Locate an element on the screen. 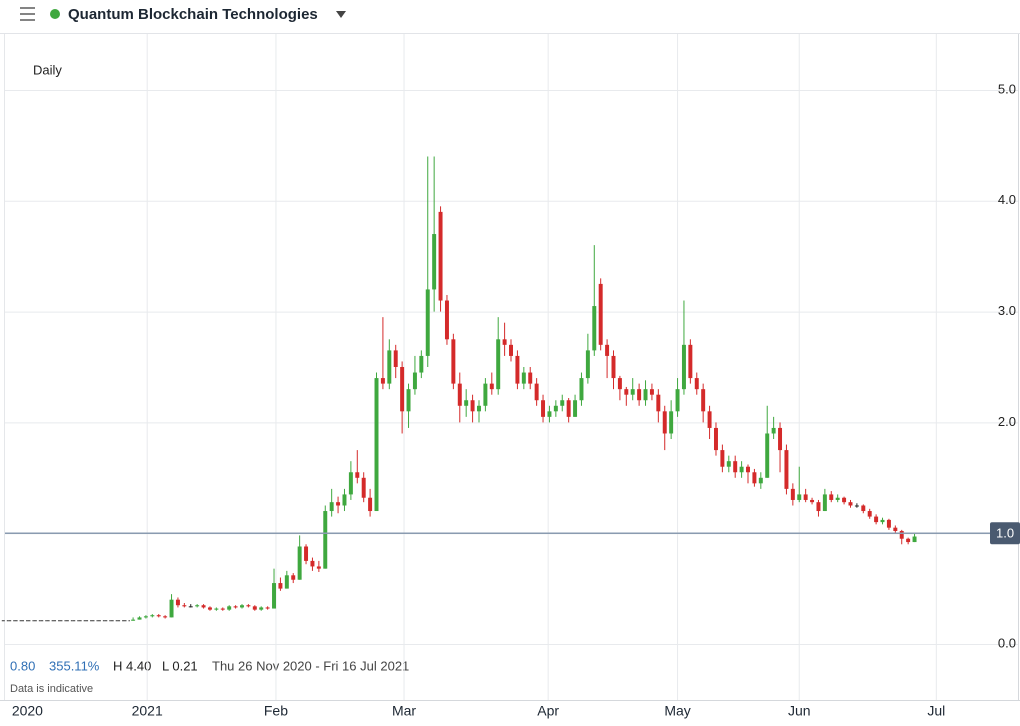 Image resolution: width=1020 pixels, height=726 pixels. date-range: Thu 26 Nov 2020 - Fri 16 Jul 2021 is located at coordinates (310, 665).